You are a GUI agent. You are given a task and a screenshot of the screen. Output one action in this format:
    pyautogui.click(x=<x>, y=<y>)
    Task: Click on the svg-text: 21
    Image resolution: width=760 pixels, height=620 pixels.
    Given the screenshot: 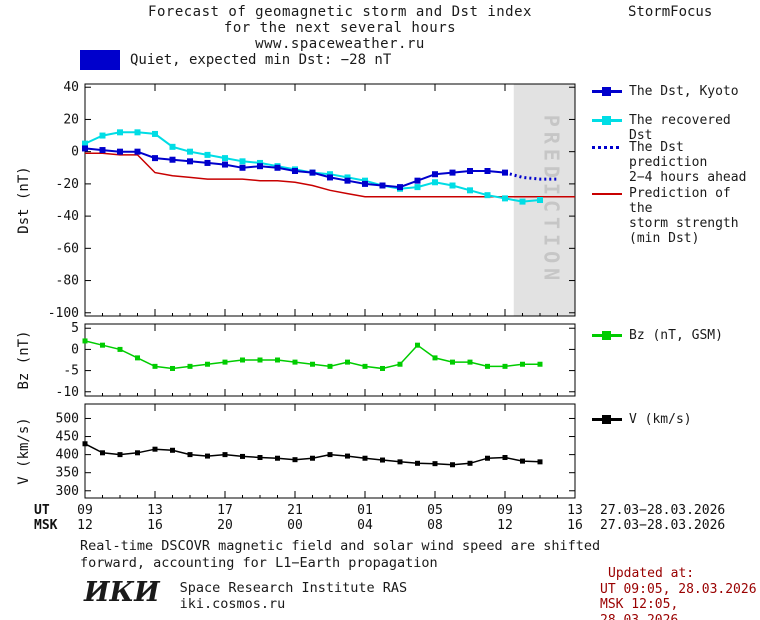 What is the action you would take?
    pyautogui.click(x=295, y=510)
    